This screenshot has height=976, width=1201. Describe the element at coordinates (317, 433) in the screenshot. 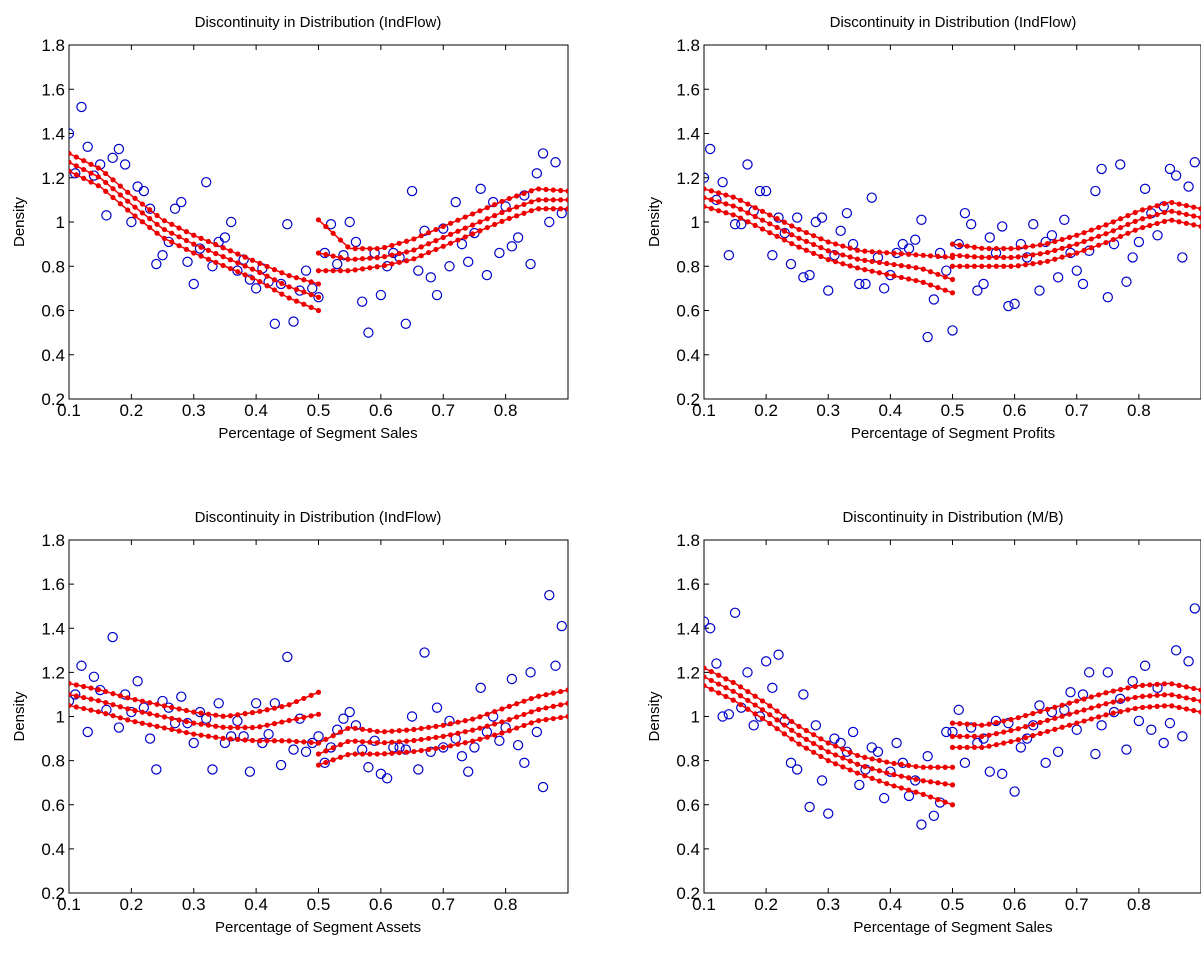

I see `x-axis-label: Percentage of Segment Sales` at that location.